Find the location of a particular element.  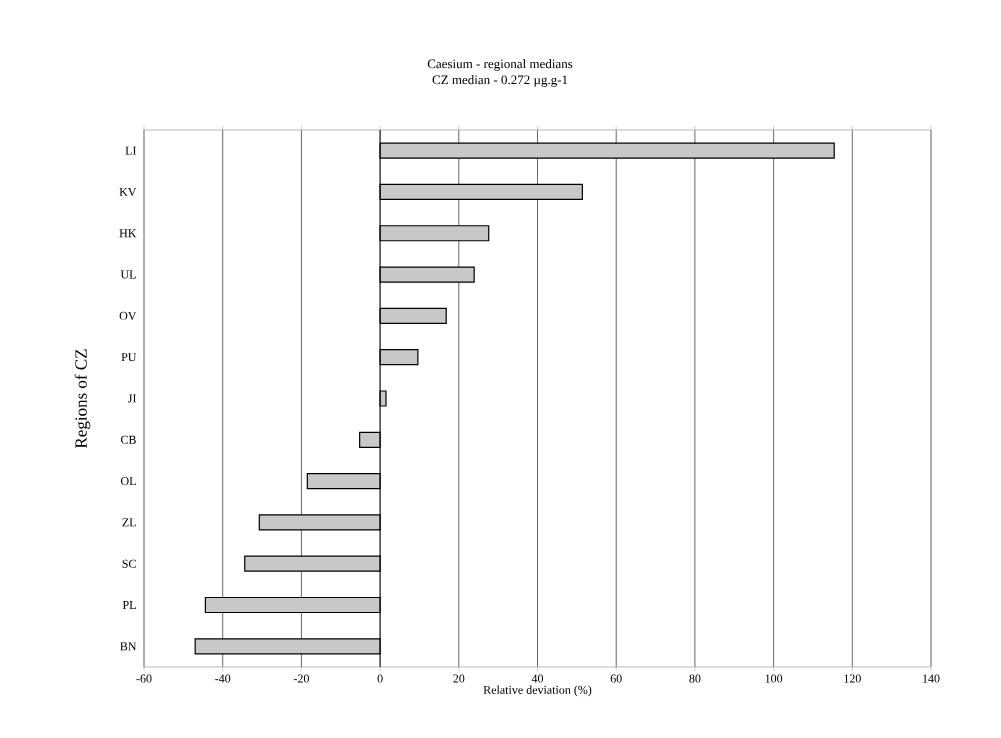

x-axis-title: Relative deviation (%) is located at coordinates (537, 691).